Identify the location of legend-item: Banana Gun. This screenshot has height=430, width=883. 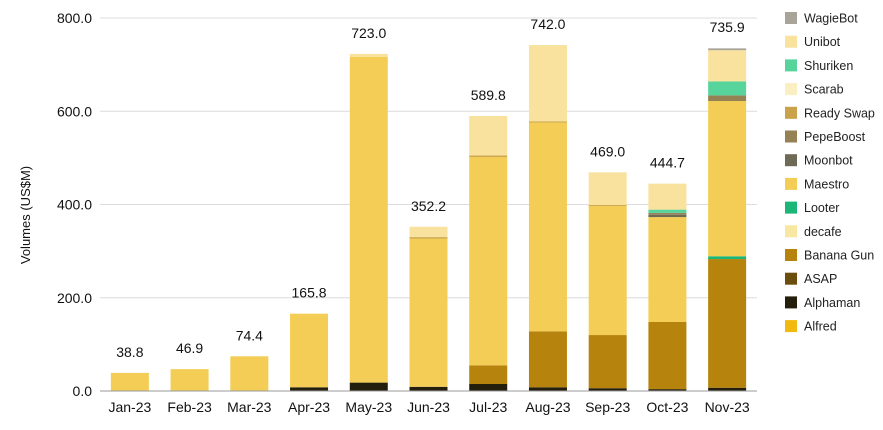
(829, 256).